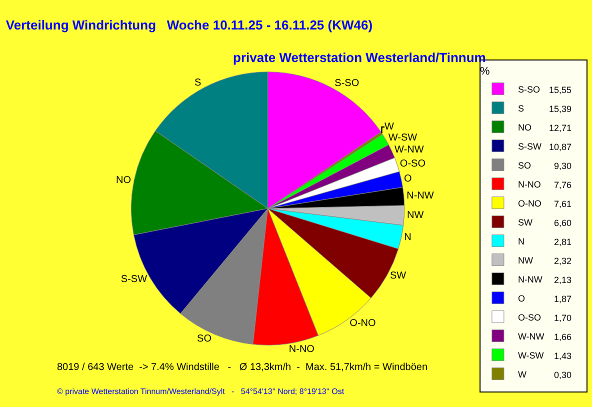 The width and height of the screenshot is (592, 407). I want to click on data-label: 15,39, so click(560, 109).